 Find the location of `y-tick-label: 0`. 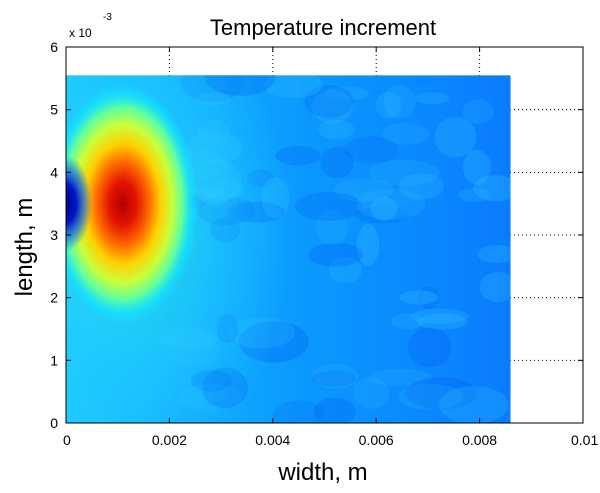

y-tick-label: 0 is located at coordinates (54, 423).